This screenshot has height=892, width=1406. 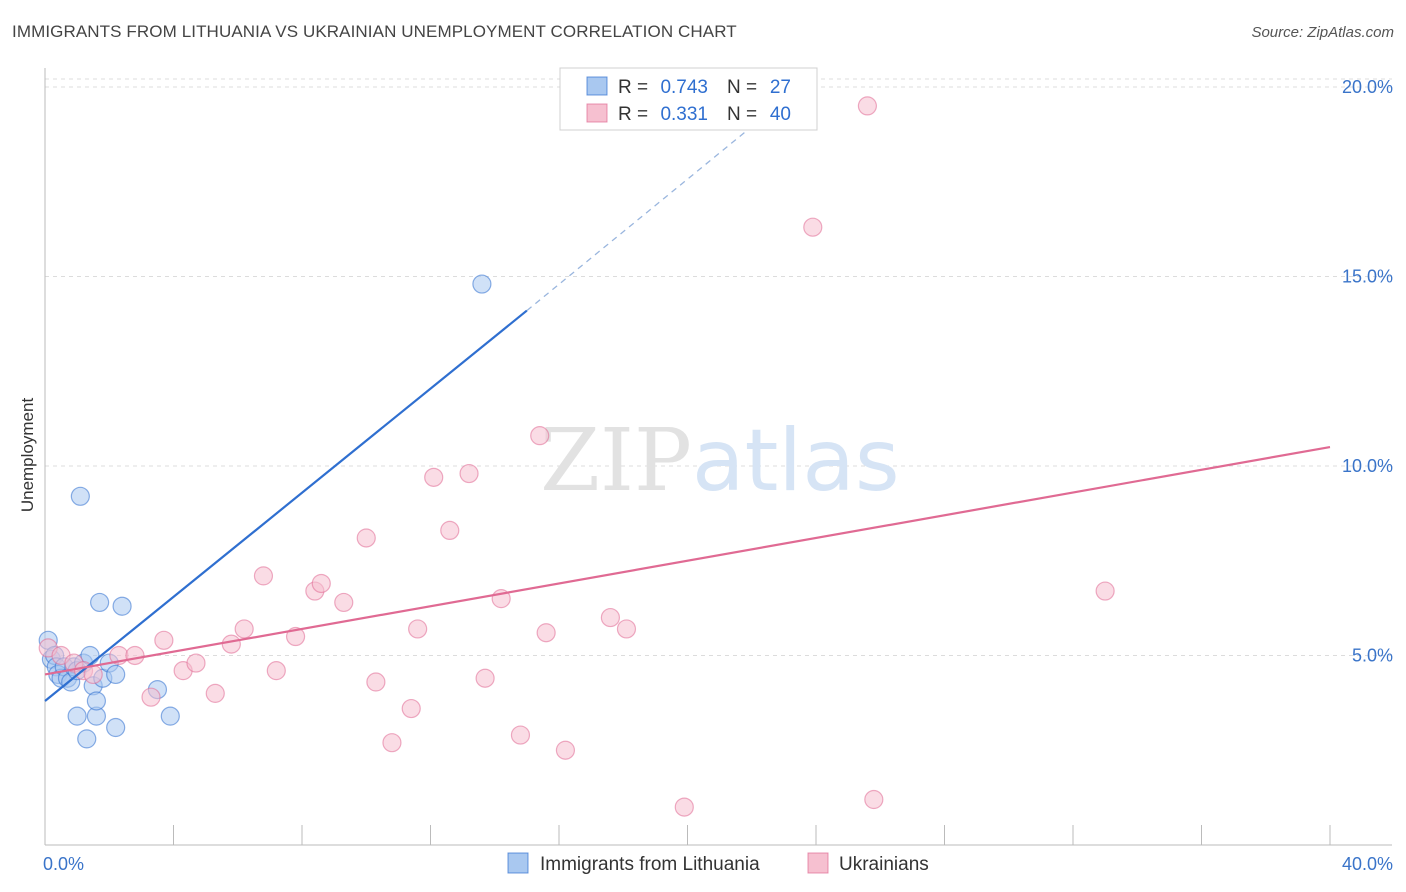 What do you see at coordinates (1372, 655) in the screenshot?
I see `y-tick-label: 5.0%` at bounding box center [1372, 655].